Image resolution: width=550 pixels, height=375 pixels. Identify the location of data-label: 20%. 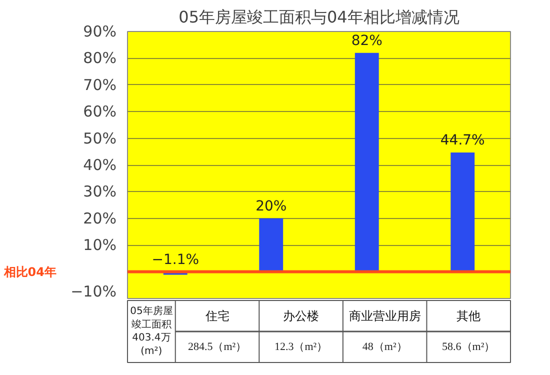
(271, 206).